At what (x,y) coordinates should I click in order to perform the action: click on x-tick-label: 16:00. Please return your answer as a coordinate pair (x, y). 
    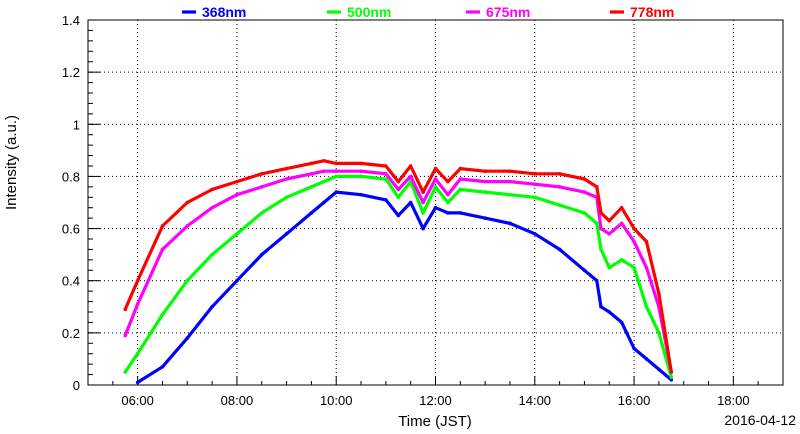
    Looking at the image, I should click on (634, 400).